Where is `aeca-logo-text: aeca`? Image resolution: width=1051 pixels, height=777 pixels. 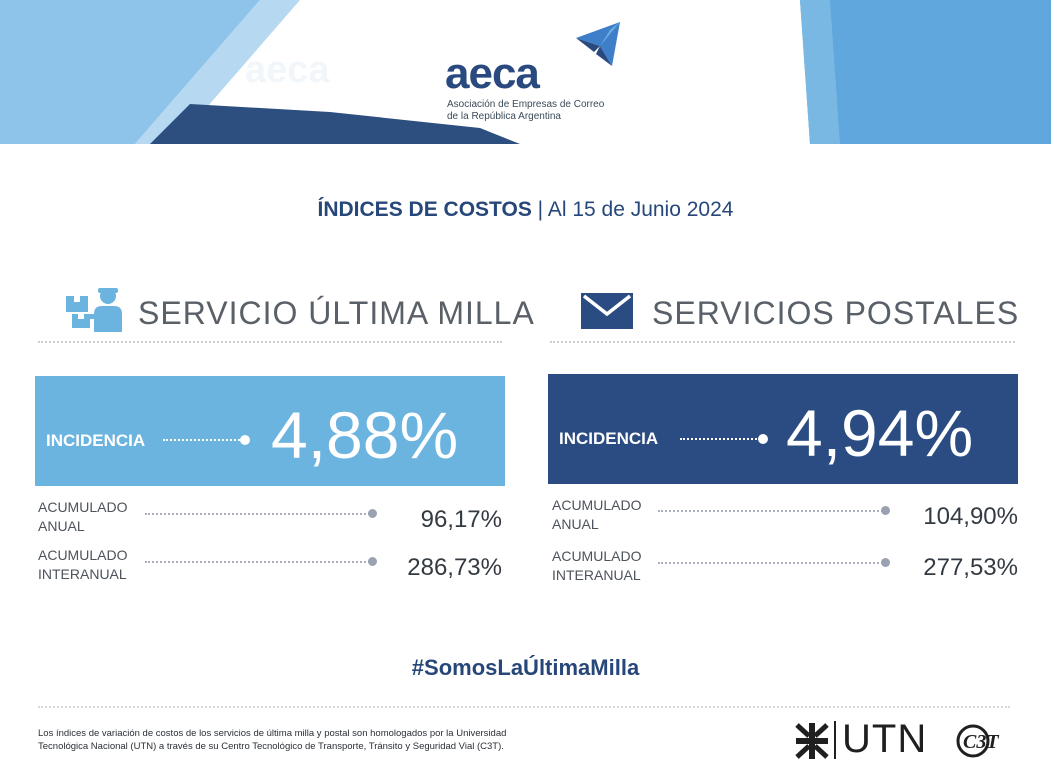 aeca-logo-text: aeca is located at coordinates (492, 73).